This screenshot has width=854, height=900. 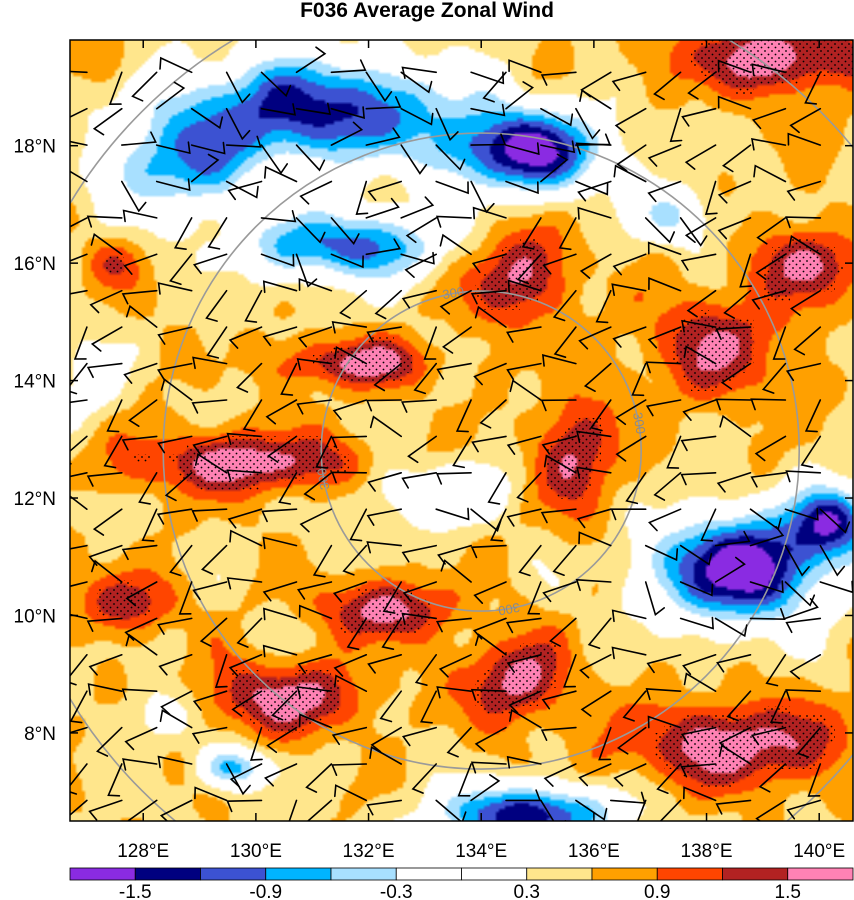 I want to click on colorbar-swatch, so click(x=624, y=874).